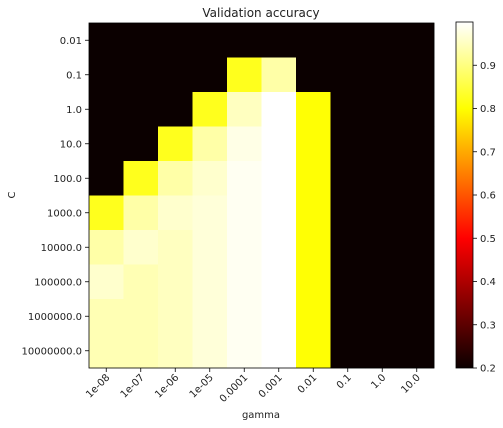 The height and width of the screenshot is (428, 503). I want to click on y-tick-label: 0.1, so click(74, 75).